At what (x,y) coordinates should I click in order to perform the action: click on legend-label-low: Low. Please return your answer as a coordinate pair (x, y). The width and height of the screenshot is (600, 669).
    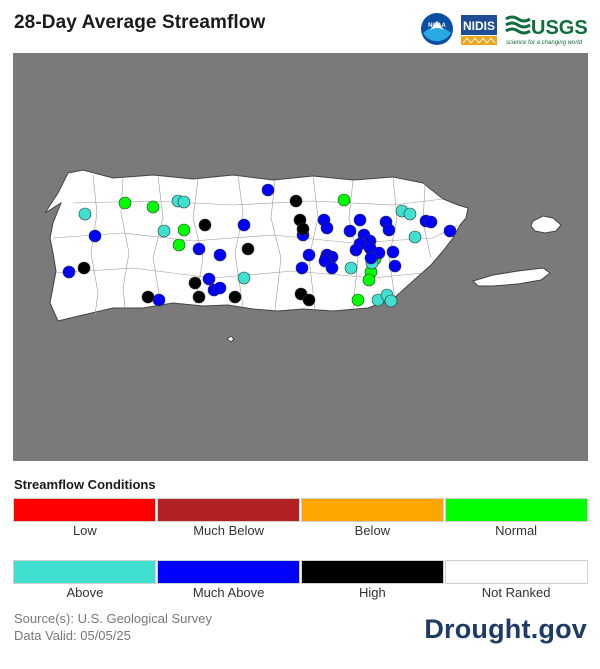
    Looking at the image, I should click on (84, 530).